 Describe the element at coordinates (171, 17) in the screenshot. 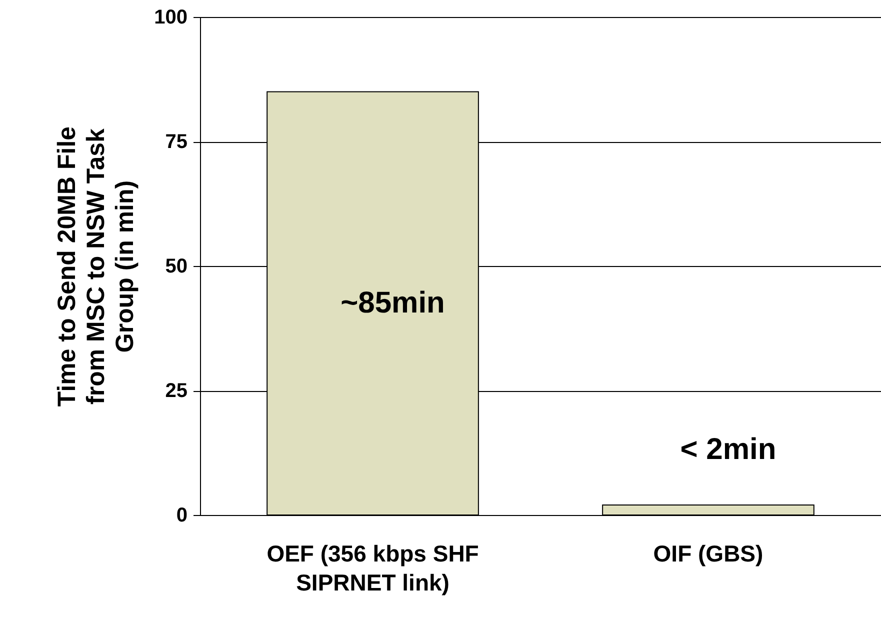

I see `y-tick-label: 100` at that location.